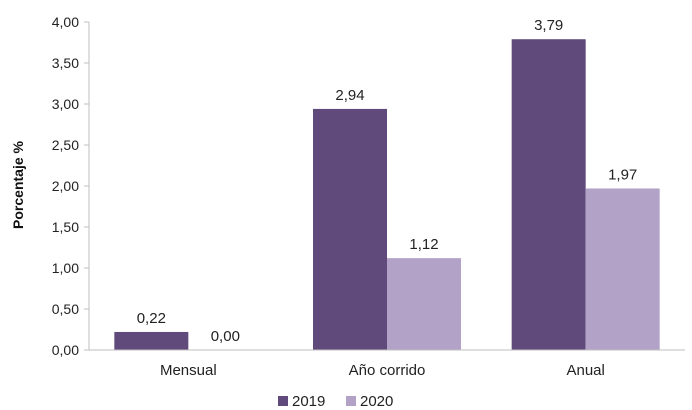 The width and height of the screenshot is (692, 410). Describe the element at coordinates (283, 401) in the screenshot. I see `legend-swatch-2019` at that location.